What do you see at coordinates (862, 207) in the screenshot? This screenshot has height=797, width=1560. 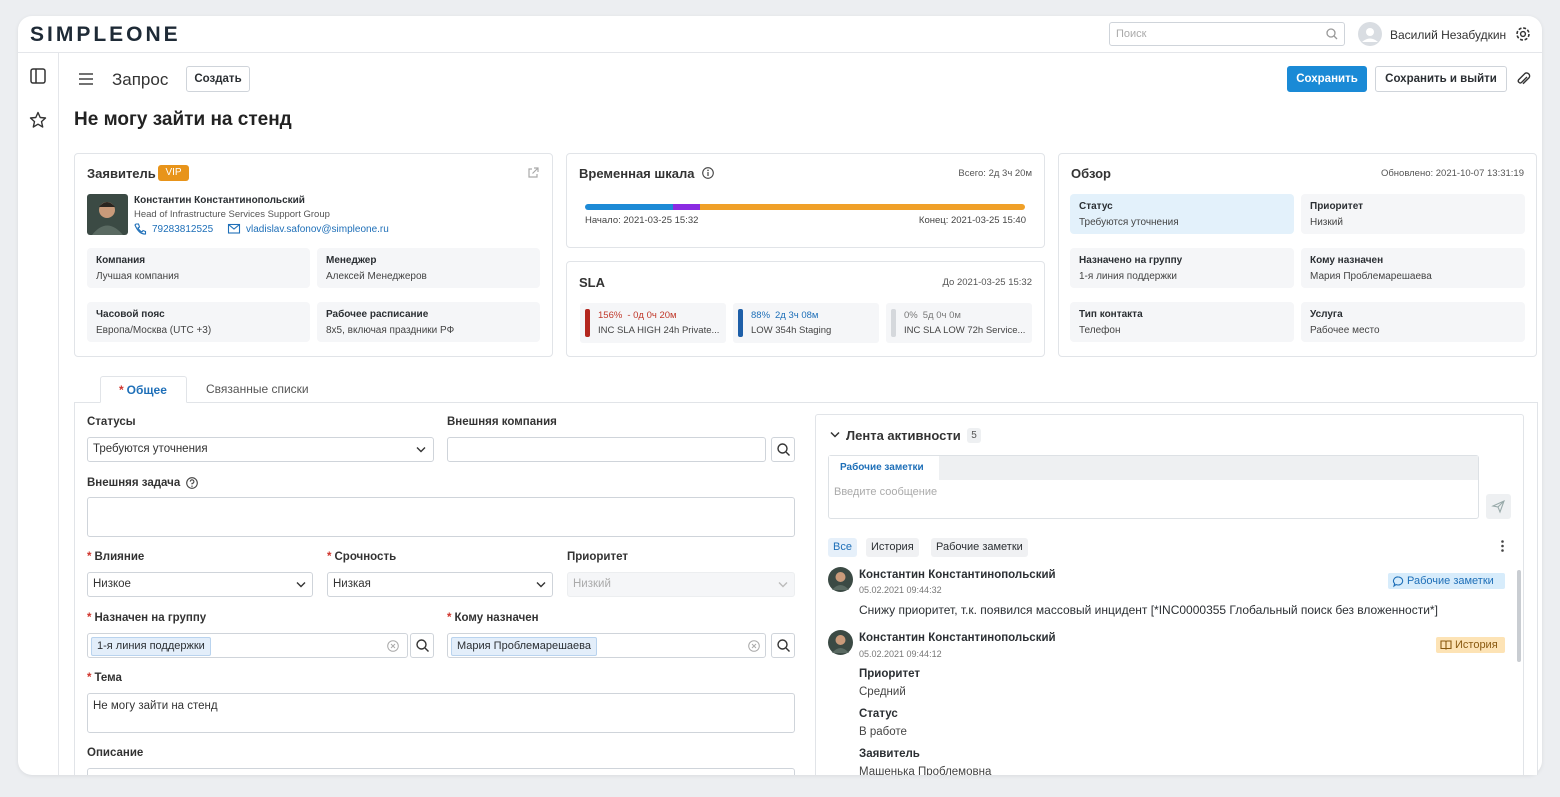 I see `timeline-segment` at bounding box center [862, 207].